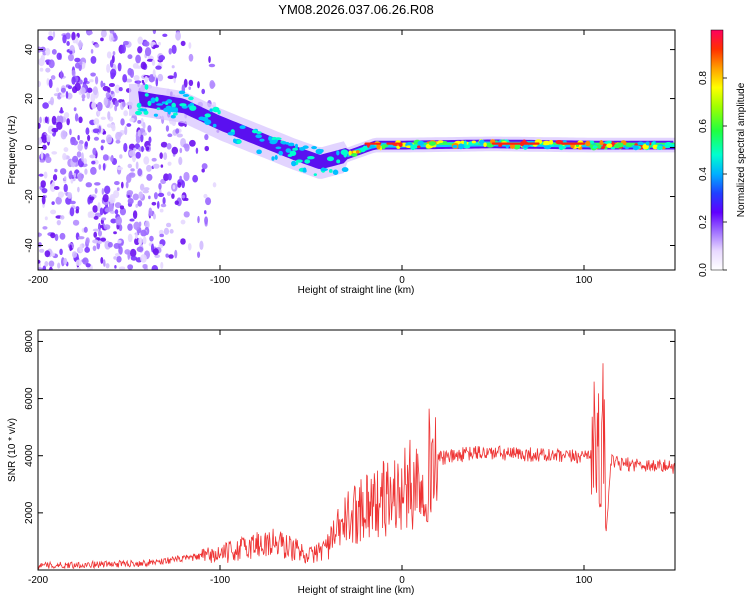 The width and height of the screenshot is (750, 600). What do you see at coordinates (29, 341) in the screenshot?
I see `y-tick-label: 8000` at bounding box center [29, 341].